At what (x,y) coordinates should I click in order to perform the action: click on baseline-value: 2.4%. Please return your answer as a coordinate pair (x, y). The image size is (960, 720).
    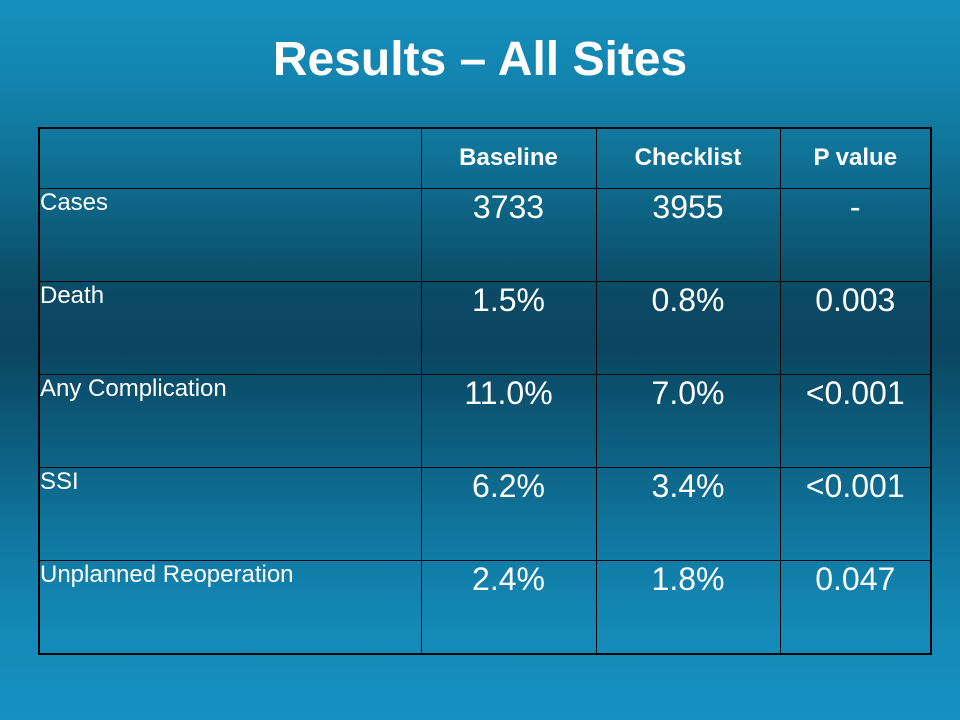
    Looking at the image, I should click on (508, 607).